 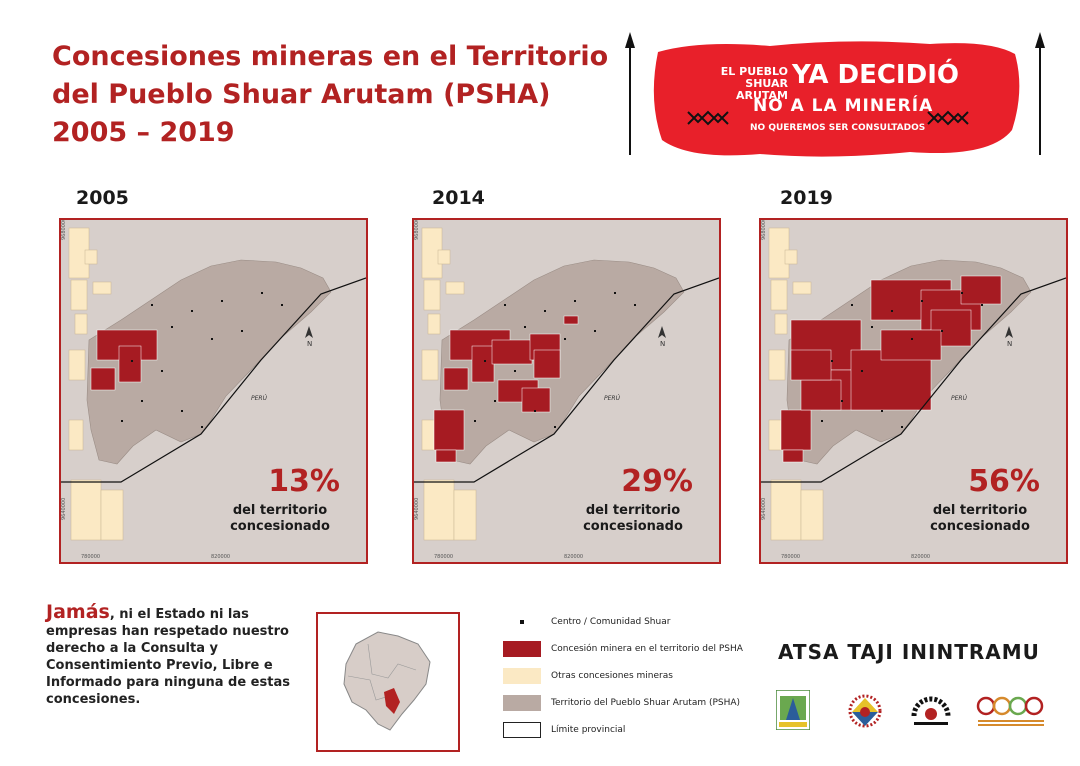 What do you see at coordinates (764, 509) in the screenshot?
I see `tick-label: 9640000` at bounding box center [764, 509].